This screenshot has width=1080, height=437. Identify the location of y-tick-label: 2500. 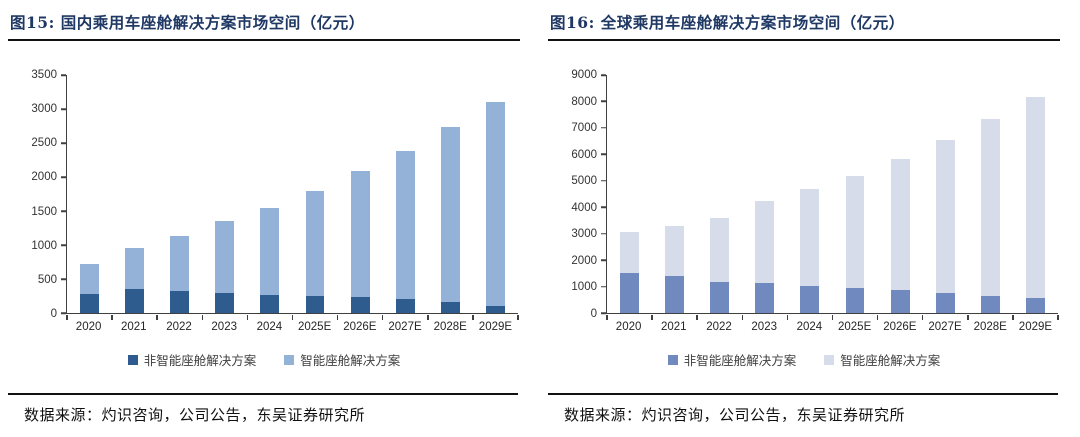
(44, 143).